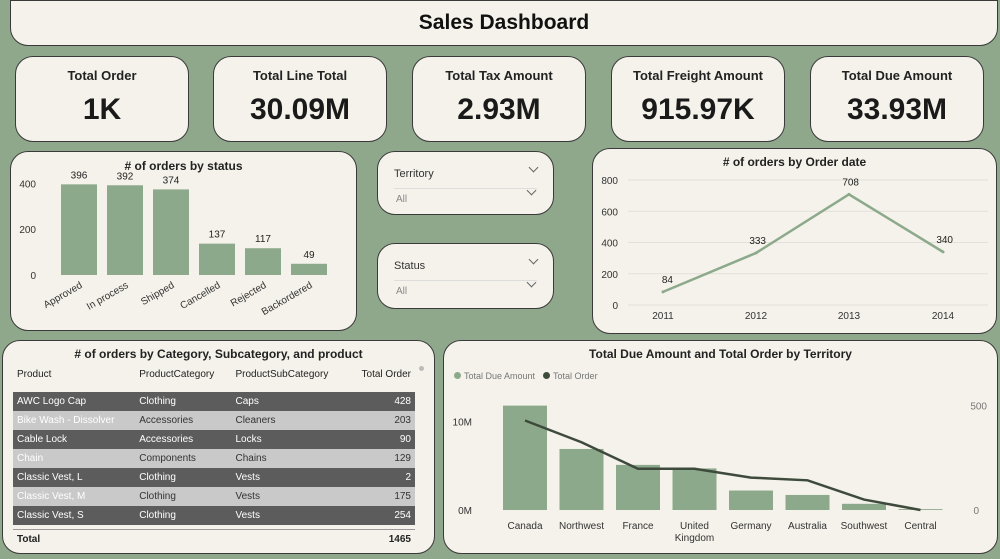 This screenshot has width=1000, height=559. What do you see at coordinates (794, 162) in the screenshot?
I see `chart-title: # of orders by Order date` at bounding box center [794, 162].